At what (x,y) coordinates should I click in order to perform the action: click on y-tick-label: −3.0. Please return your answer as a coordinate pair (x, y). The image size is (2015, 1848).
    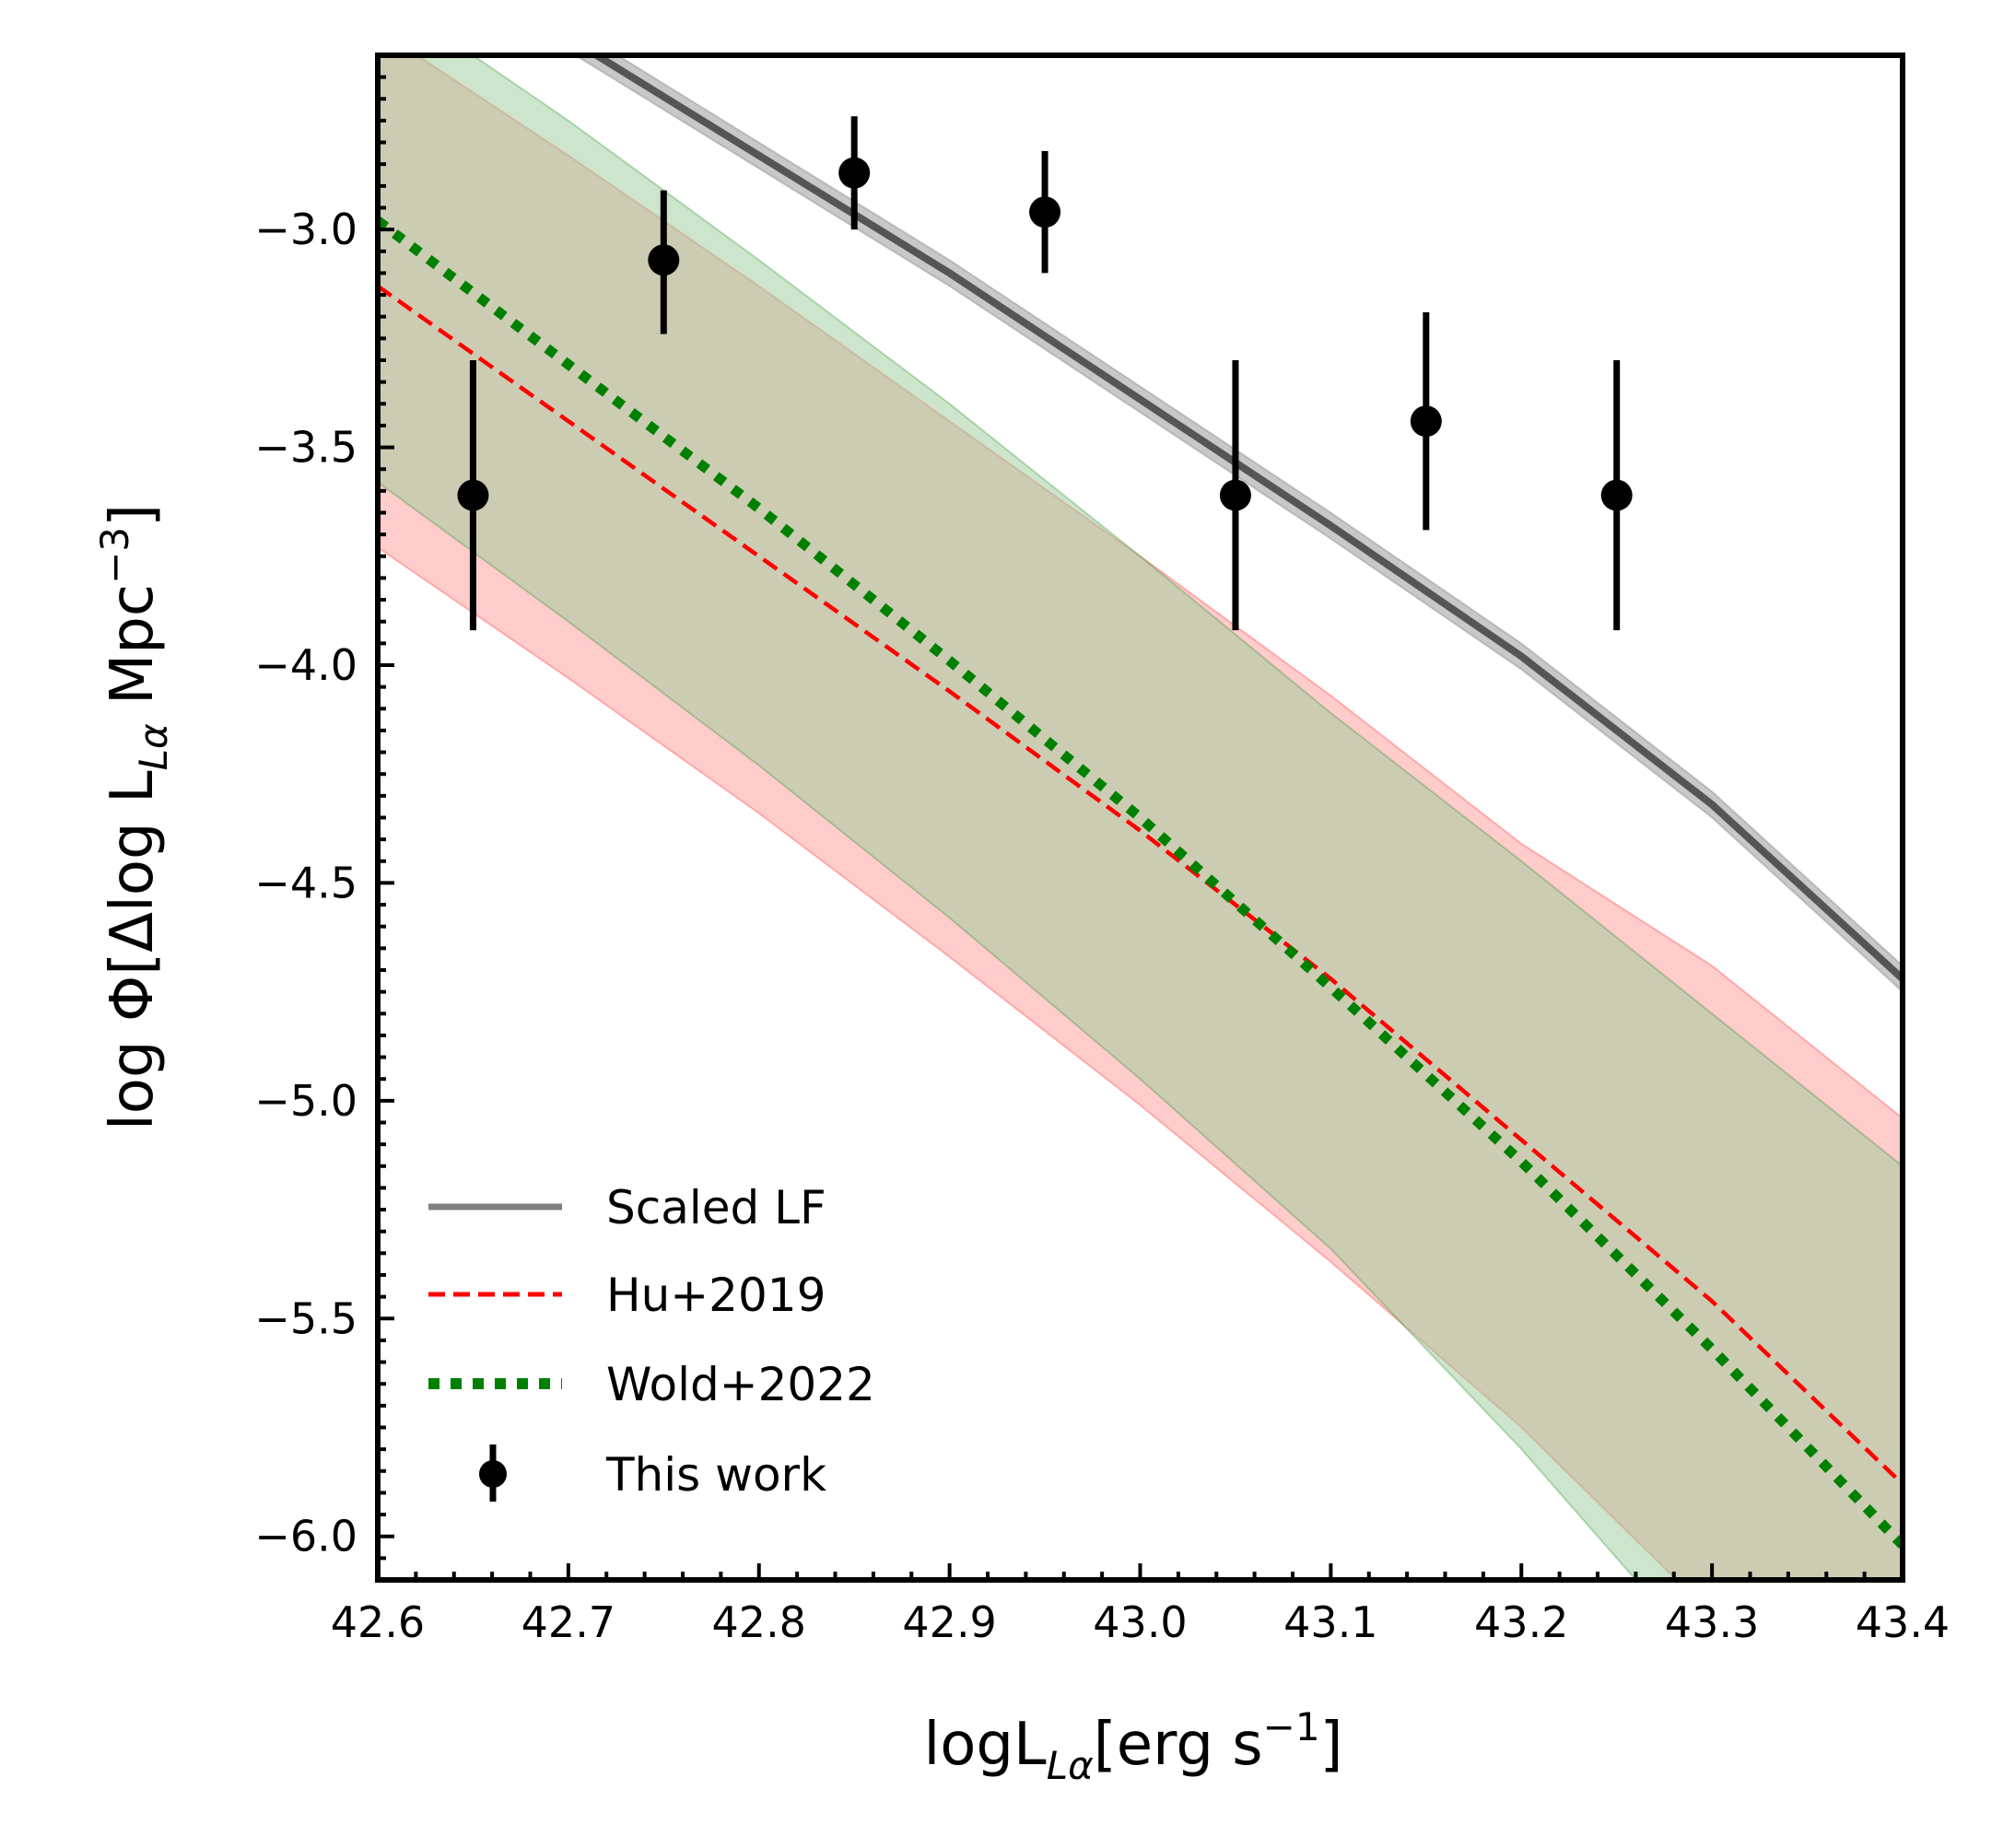
    Looking at the image, I should click on (305, 229).